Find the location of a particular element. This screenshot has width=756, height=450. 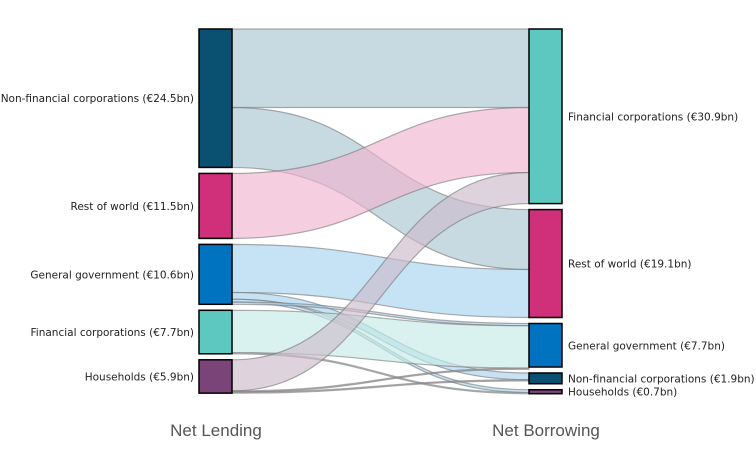

left-node-label-4: Households (€5.9bn) is located at coordinates (139, 377).